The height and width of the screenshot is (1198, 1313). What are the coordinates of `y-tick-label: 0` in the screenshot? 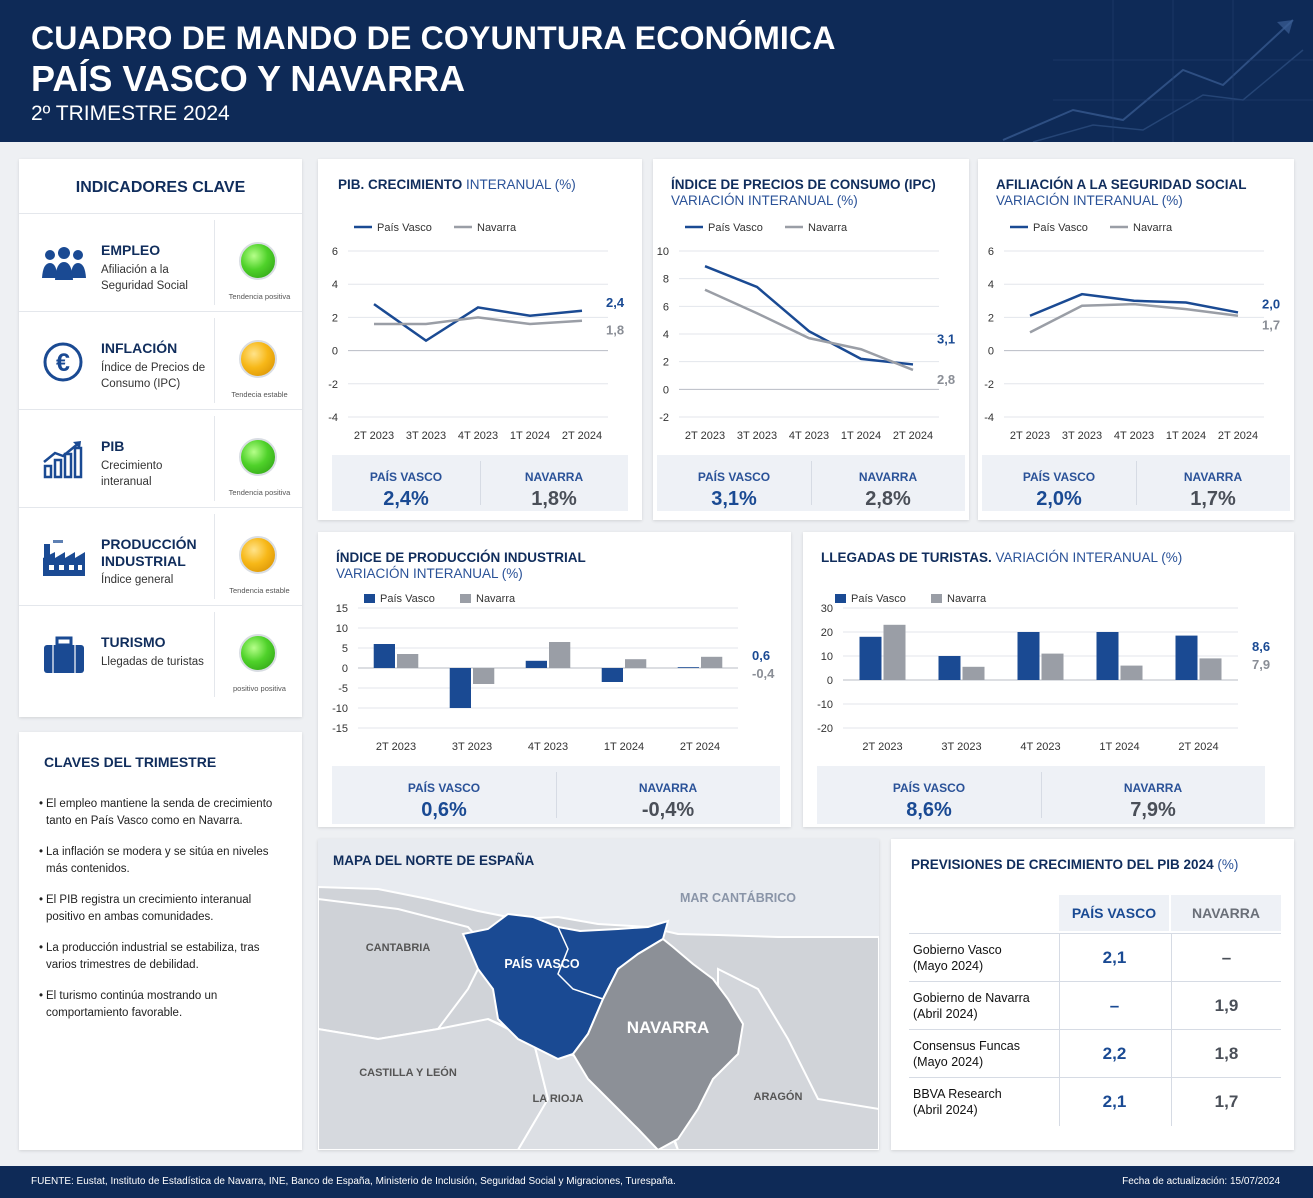 It's located at (335, 352).